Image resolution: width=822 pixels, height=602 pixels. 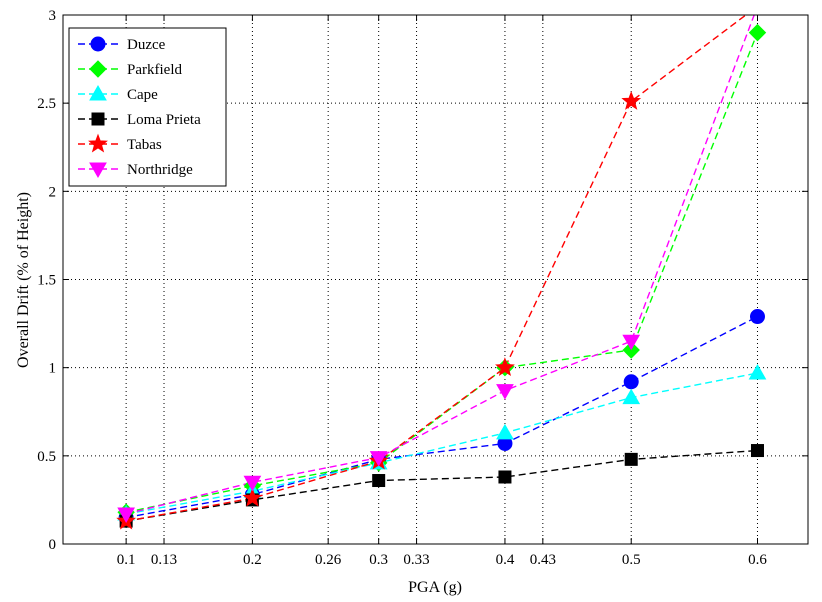 I want to click on y-tick-label: 0, so click(x=53, y=545).